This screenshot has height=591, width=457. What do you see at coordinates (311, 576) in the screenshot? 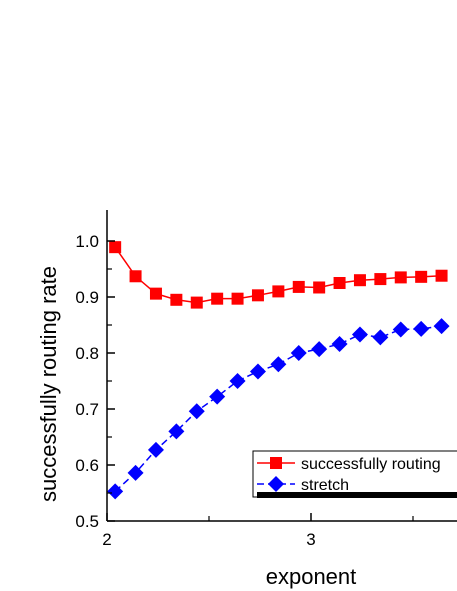
I see `x-axis-title: exponent` at bounding box center [311, 576].